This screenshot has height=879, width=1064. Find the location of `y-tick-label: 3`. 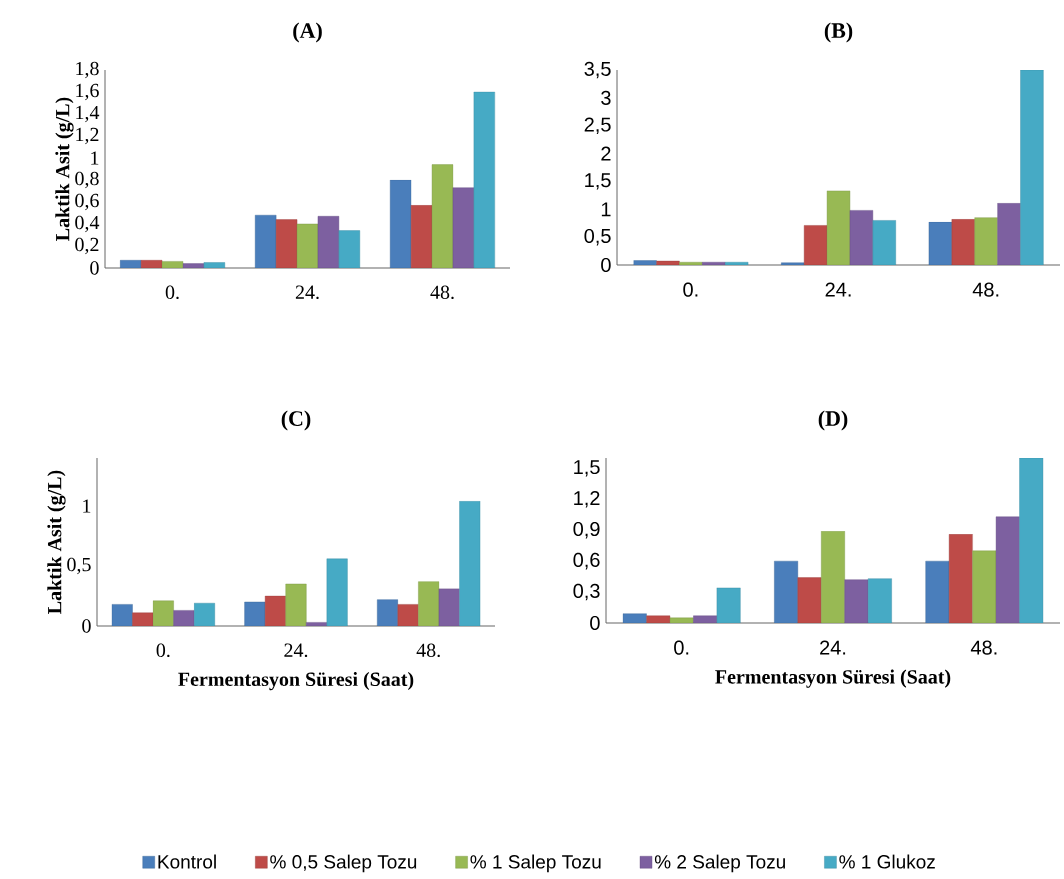

y-tick-label: 3 is located at coordinates (606, 97).